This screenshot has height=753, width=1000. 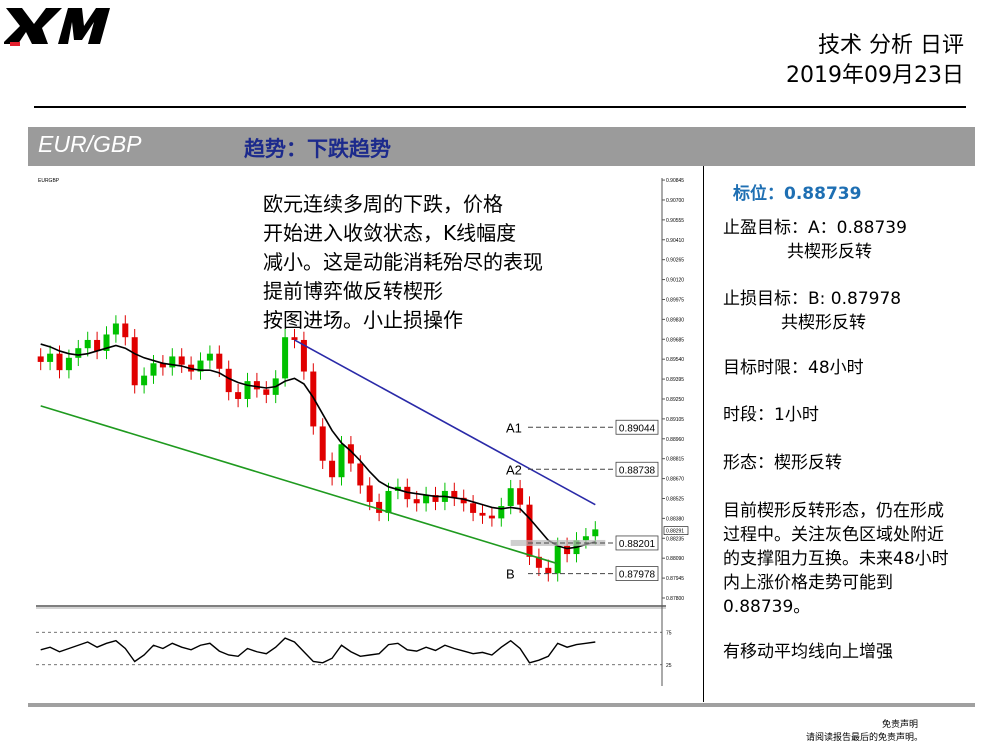 I want to click on y-tick-label: 0.88670, so click(x=675, y=480).